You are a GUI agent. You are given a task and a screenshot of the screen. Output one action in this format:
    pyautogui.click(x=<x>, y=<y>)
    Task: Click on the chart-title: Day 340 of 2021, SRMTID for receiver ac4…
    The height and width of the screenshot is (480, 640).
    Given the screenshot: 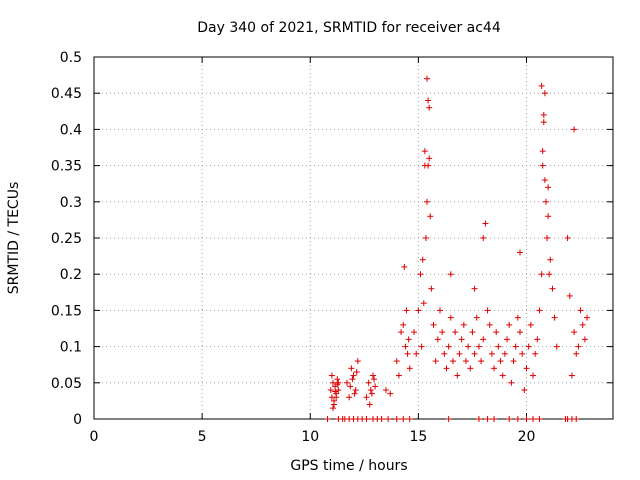 What is the action you would take?
    pyautogui.click(x=349, y=28)
    